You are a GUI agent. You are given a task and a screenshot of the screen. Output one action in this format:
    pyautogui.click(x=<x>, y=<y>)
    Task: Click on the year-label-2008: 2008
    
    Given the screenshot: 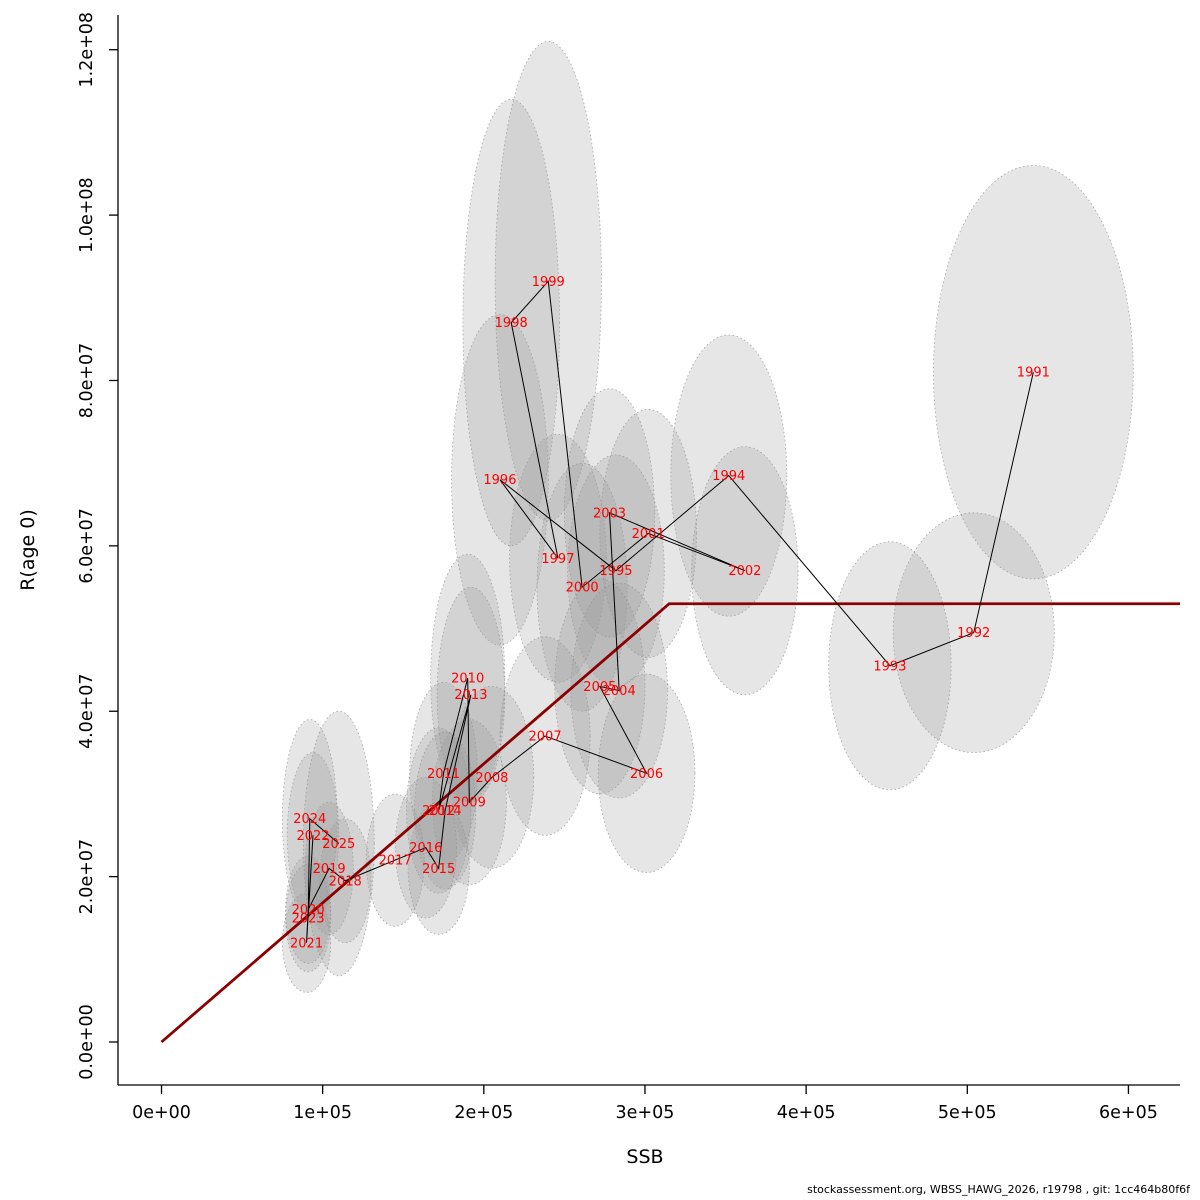 What is the action you would take?
    pyautogui.click(x=491, y=778)
    